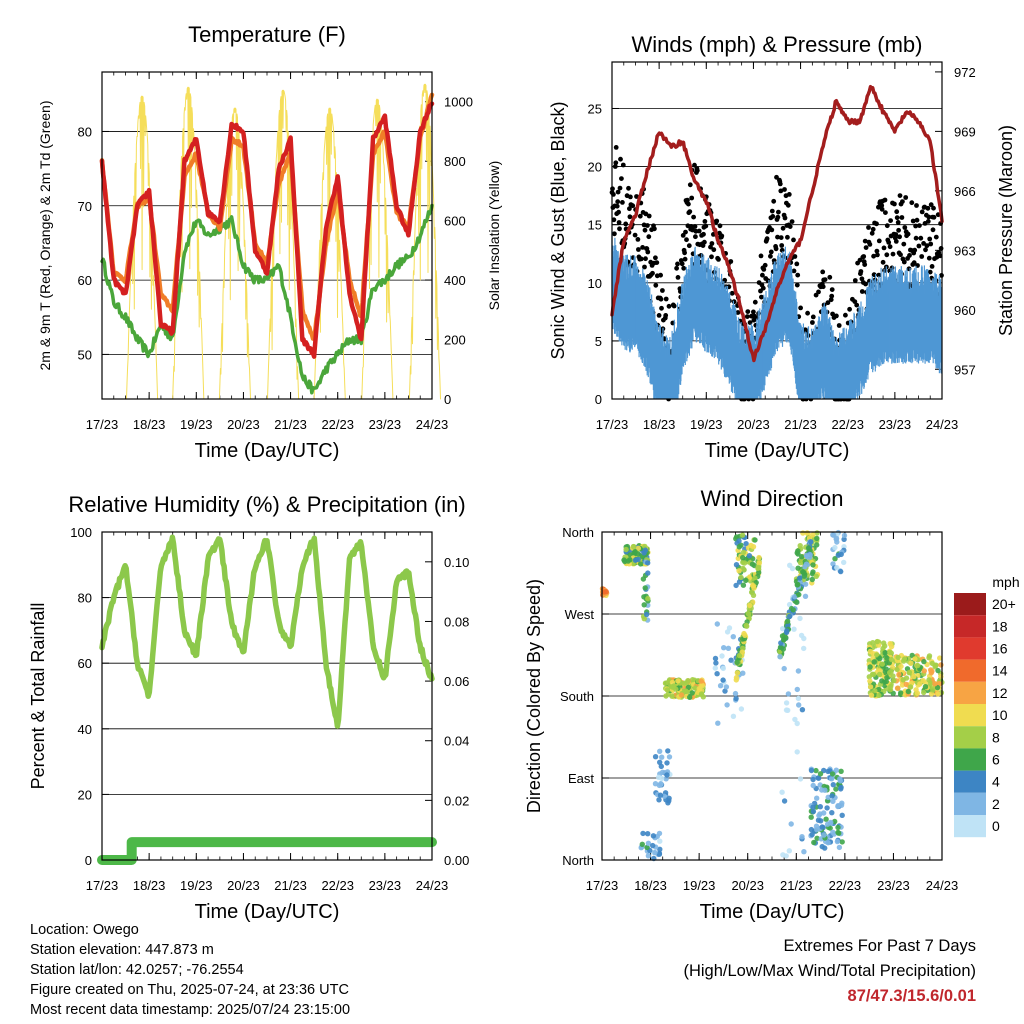  What do you see at coordinates (1000, 626) in the screenshot?
I see `legend-label: 18` at bounding box center [1000, 626].